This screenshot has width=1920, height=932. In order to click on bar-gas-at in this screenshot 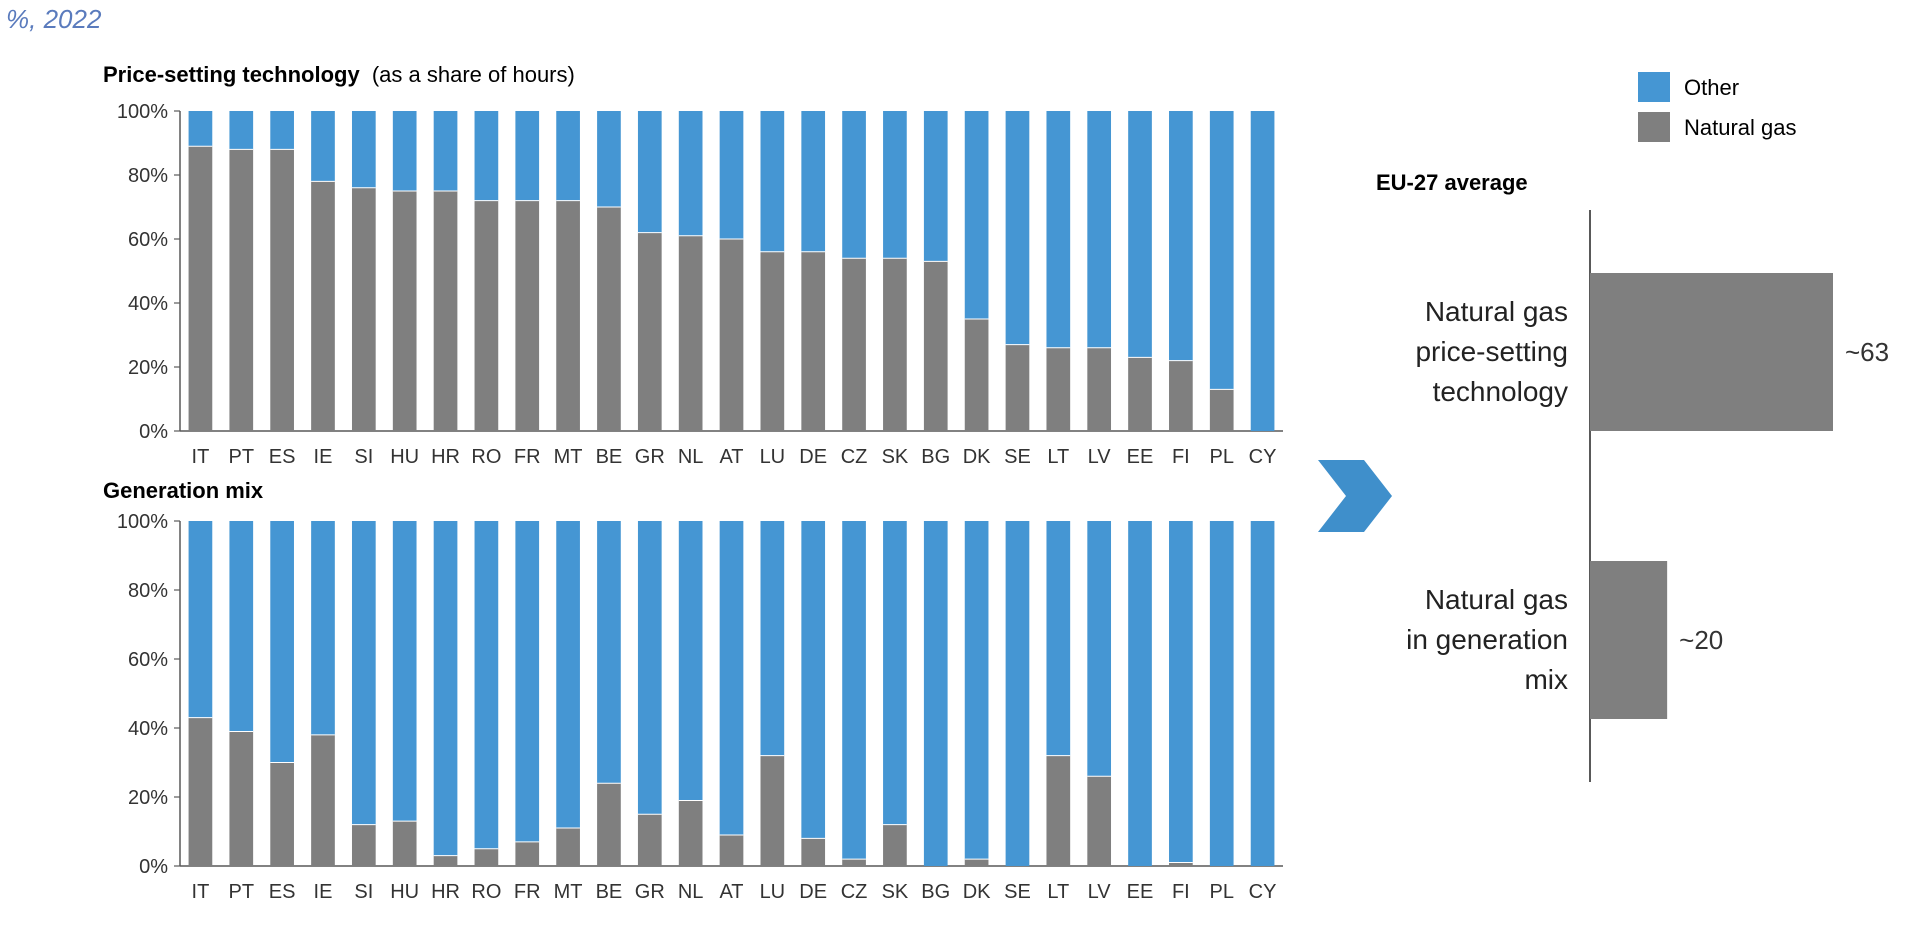, I will do `click(731, 850)`.